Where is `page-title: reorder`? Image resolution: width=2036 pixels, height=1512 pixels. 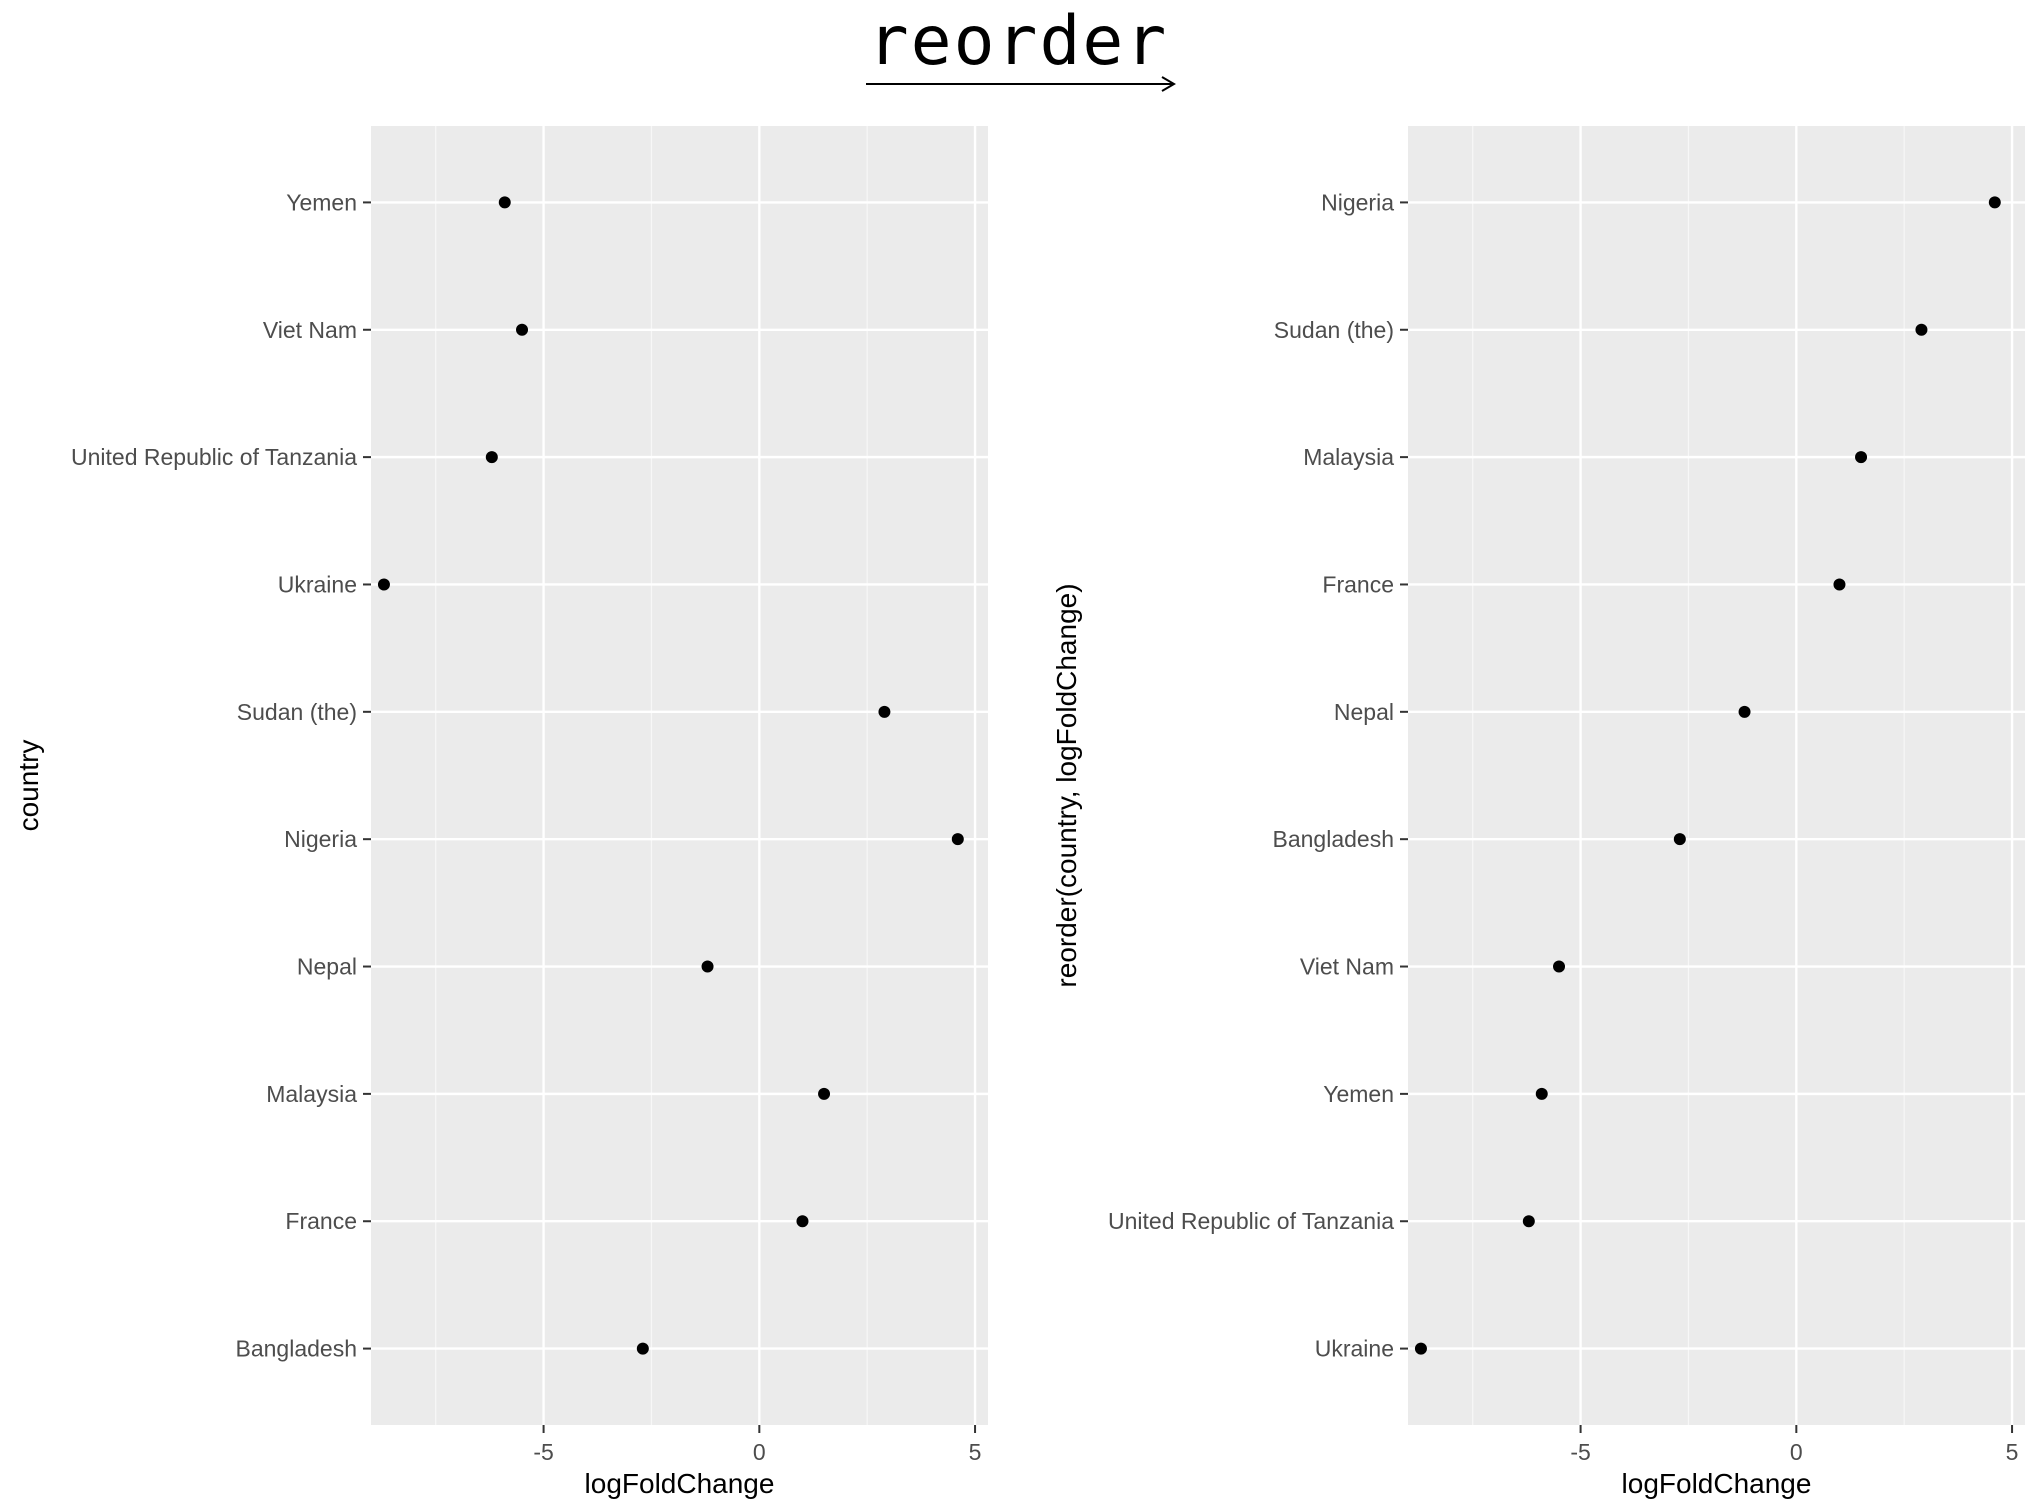
page-title: reorder is located at coordinates (1018, 41).